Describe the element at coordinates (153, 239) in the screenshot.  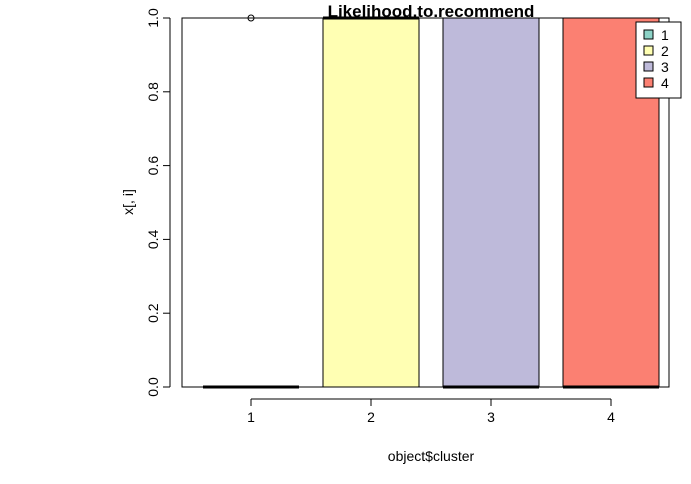
I see `y-tick-label-2: 0.4` at that location.